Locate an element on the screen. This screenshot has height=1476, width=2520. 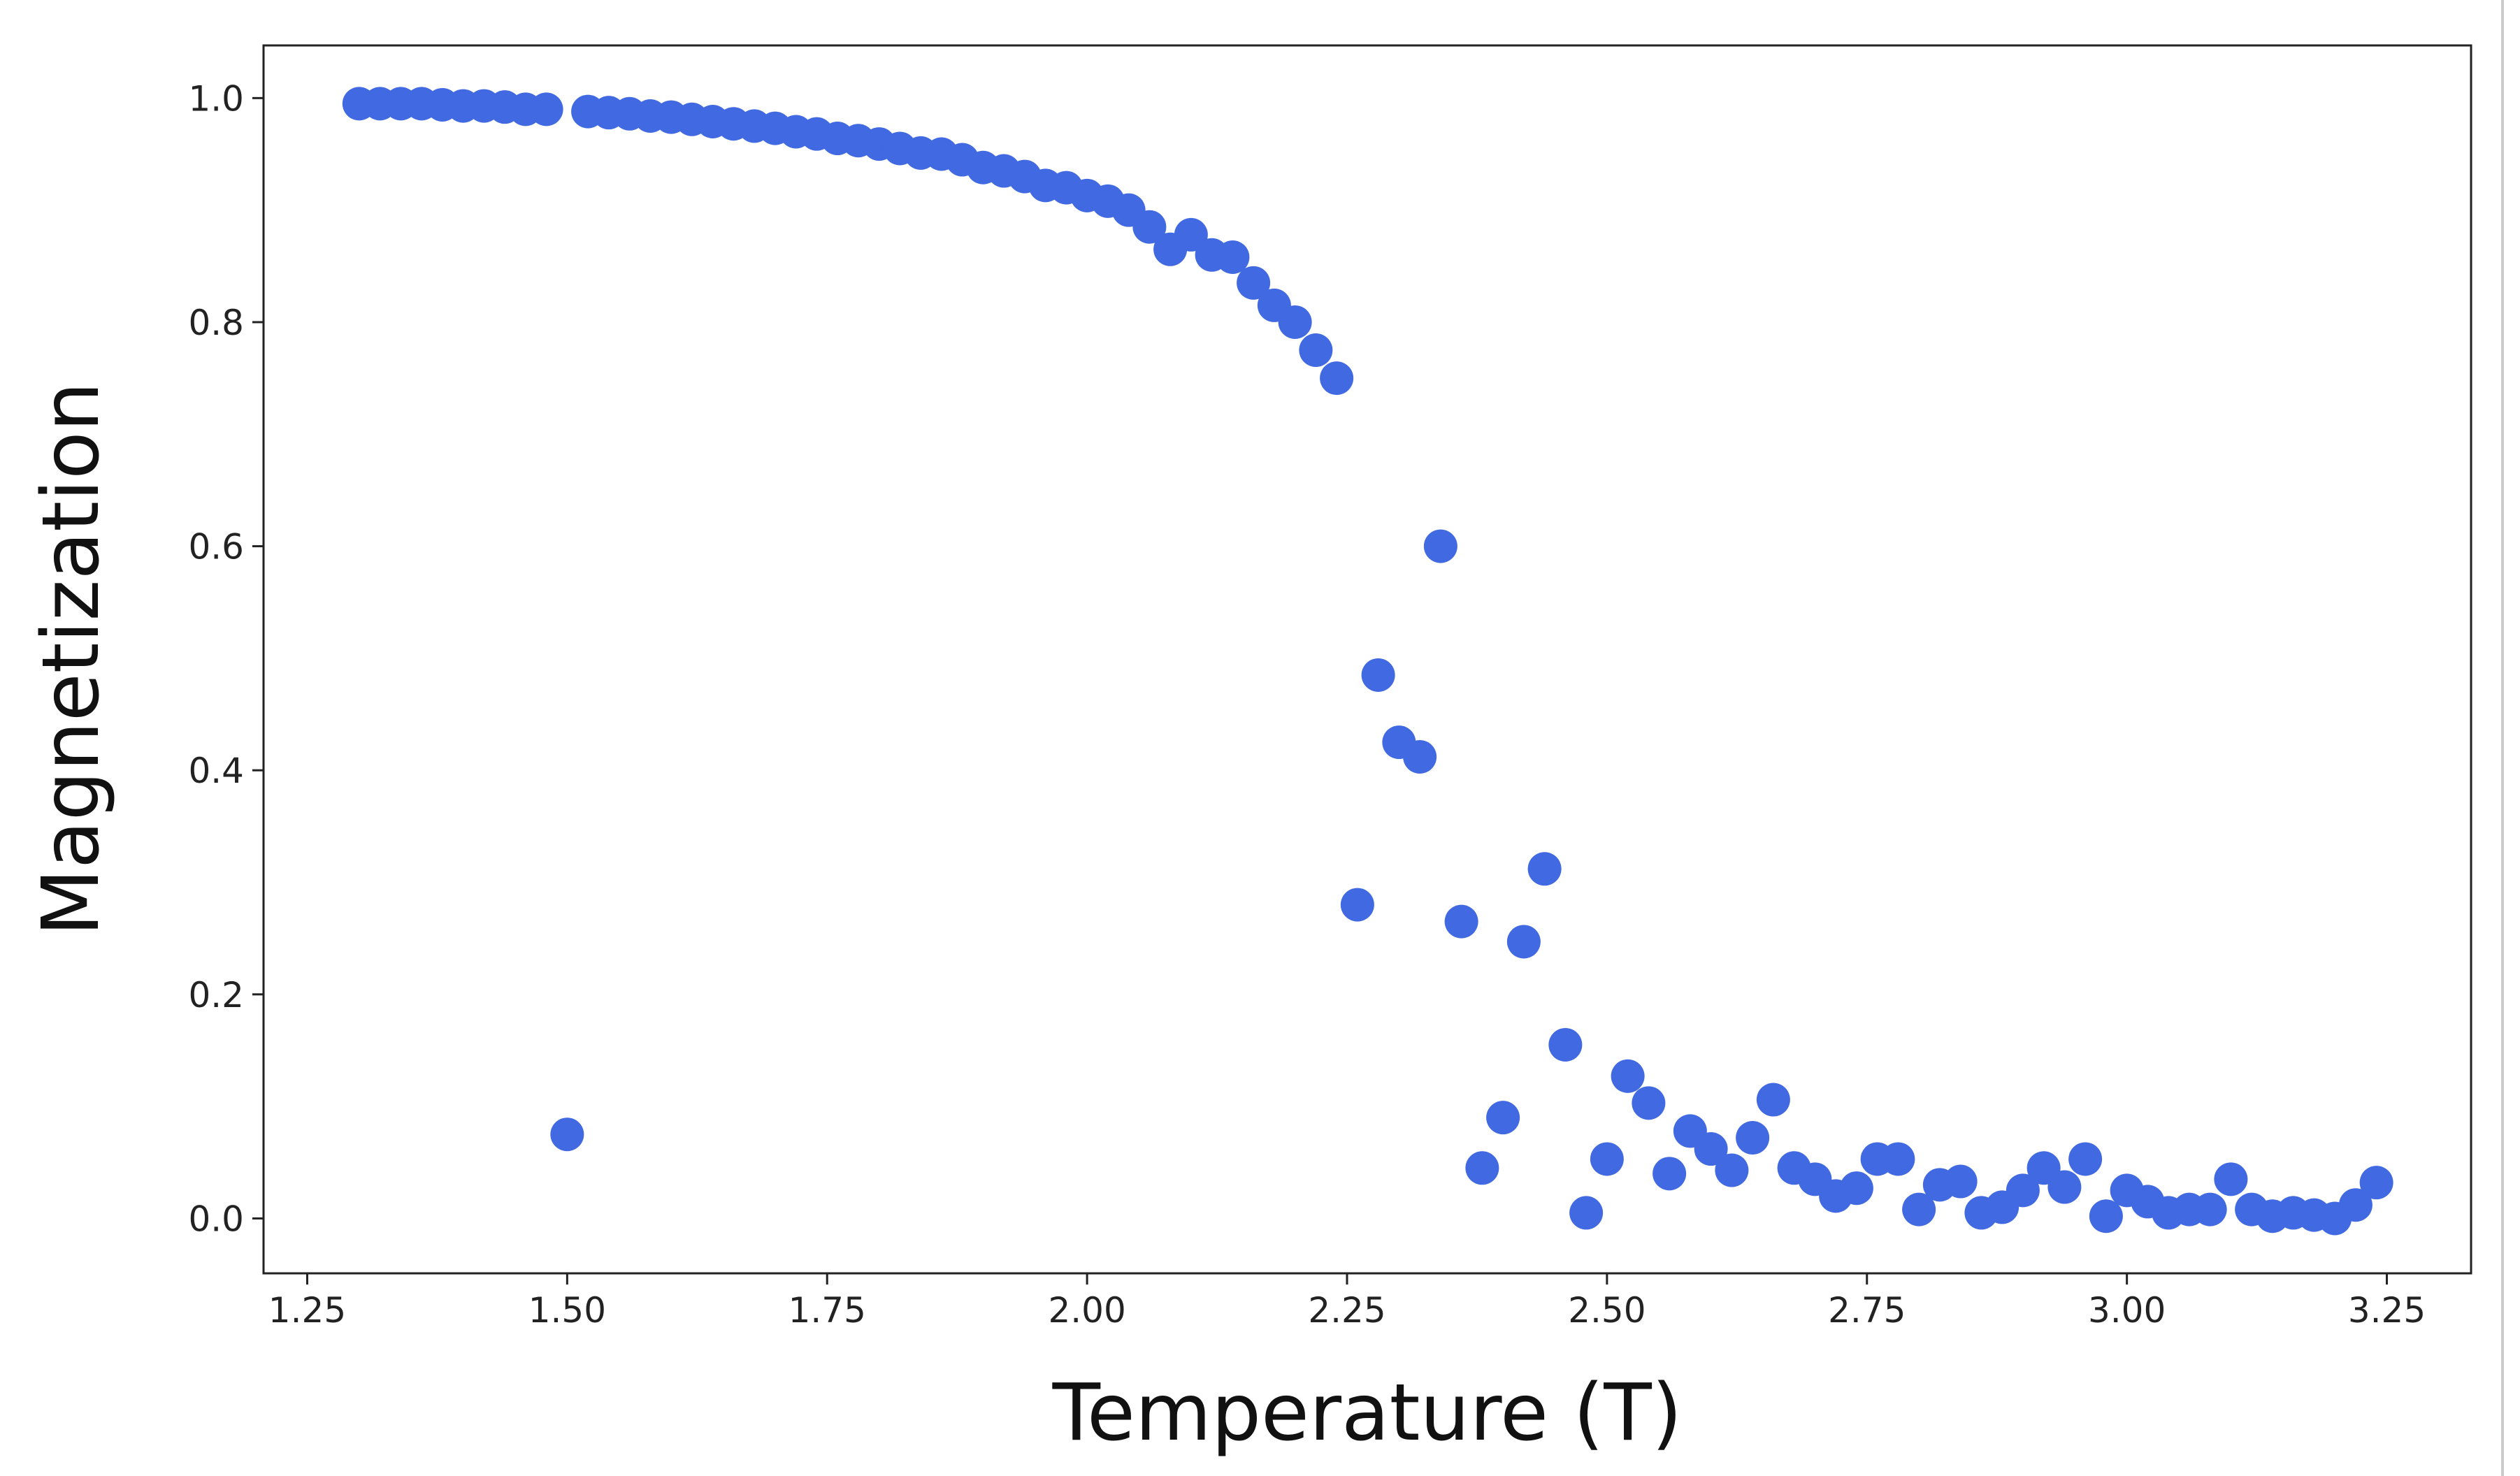
x-tick-label: 1.75 is located at coordinates (827, 1310).